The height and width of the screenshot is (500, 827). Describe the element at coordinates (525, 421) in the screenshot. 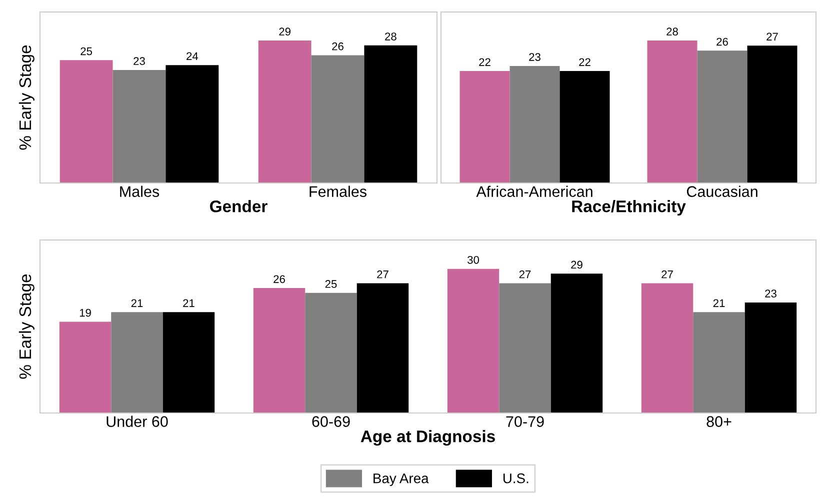

I see `x-tick-label: 70-79` at that location.